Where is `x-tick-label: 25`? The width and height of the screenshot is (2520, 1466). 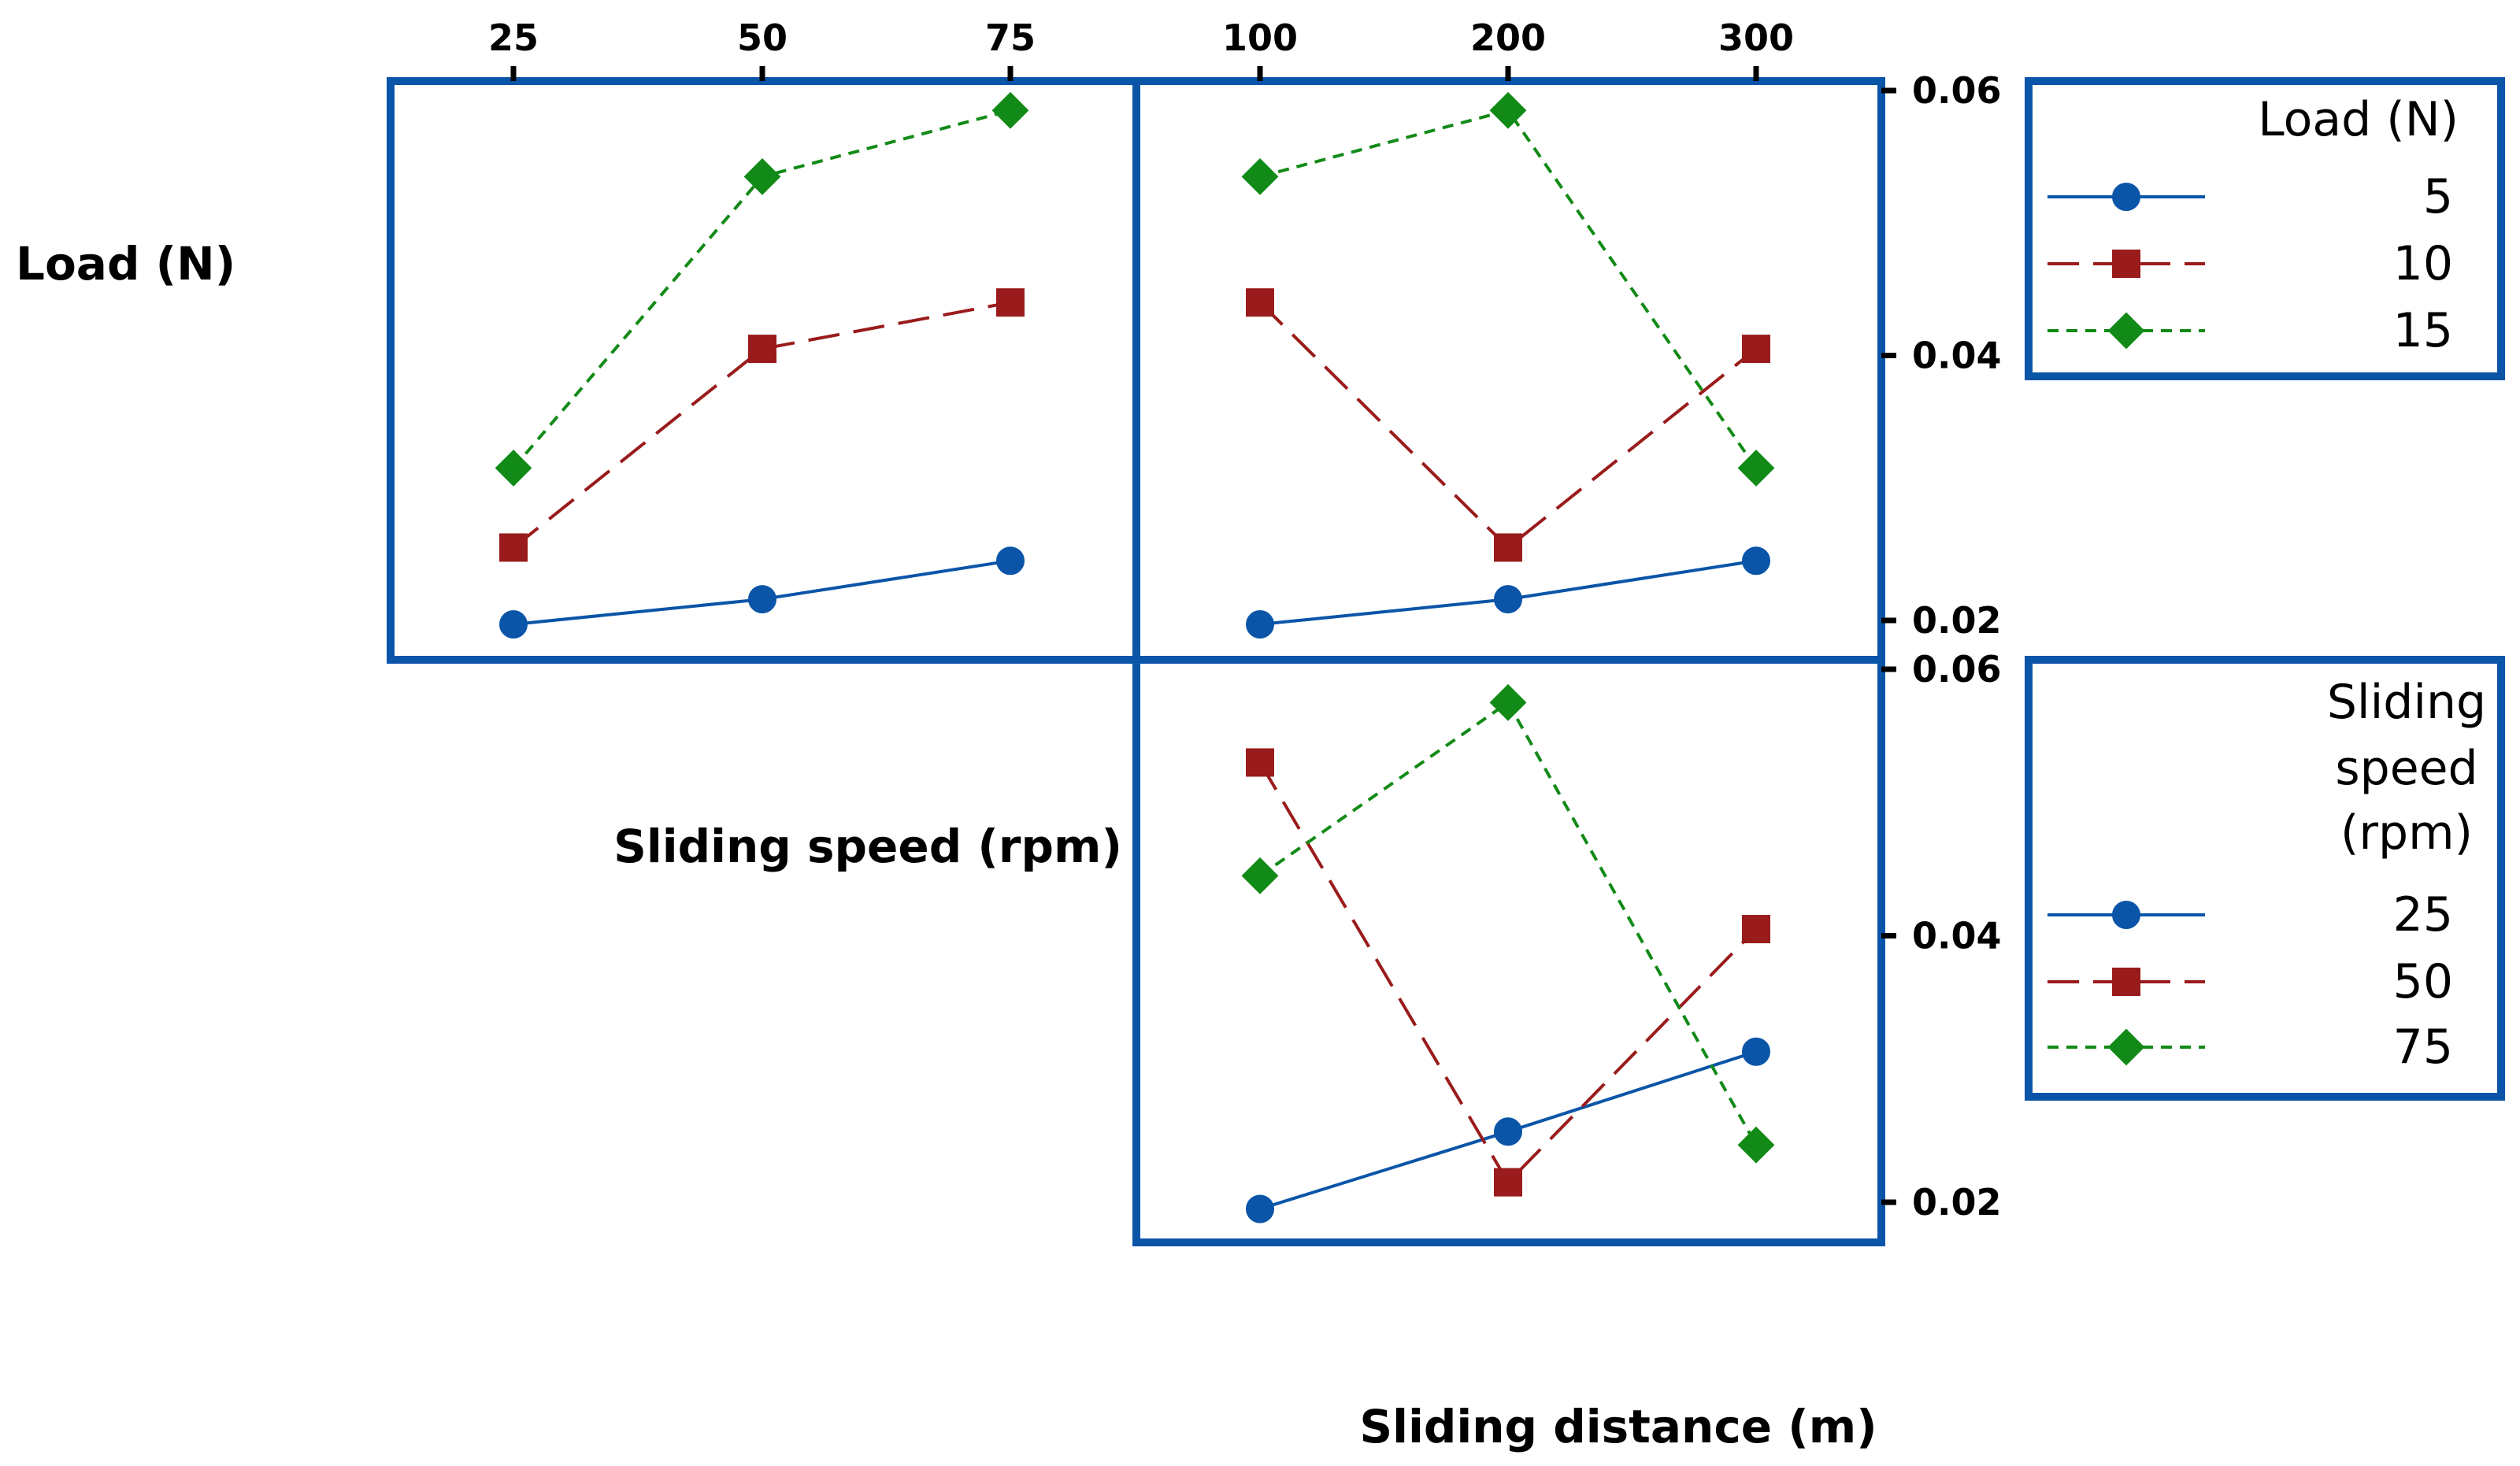
x-tick-label: 25 is located at coordinates (513, 38).